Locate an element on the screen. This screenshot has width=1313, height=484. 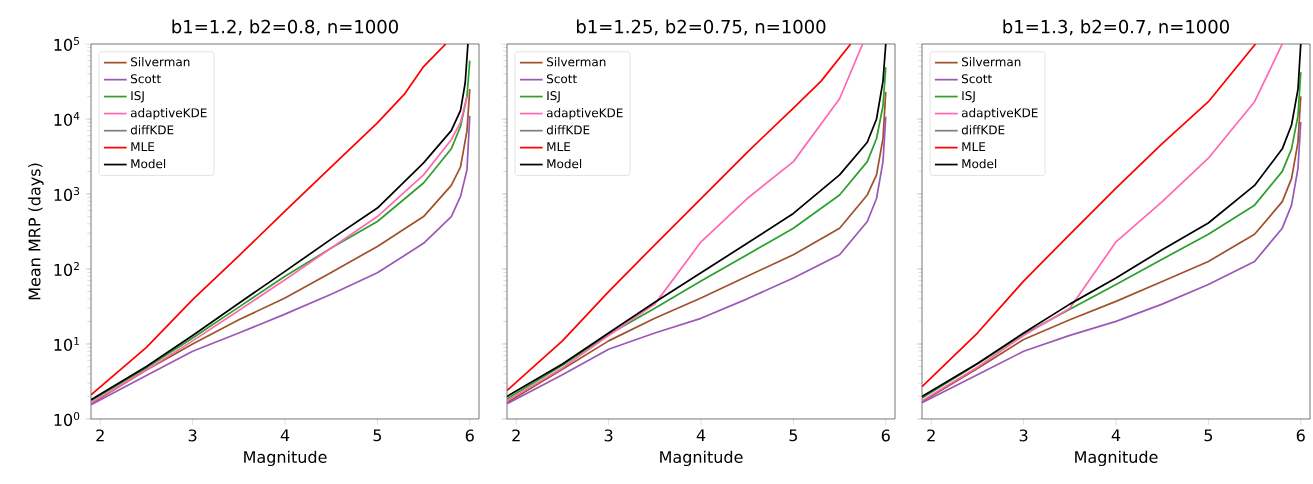
chart-title: b1=1.25, b2=0.75, n=1000 is located at coordinates (701, 27).